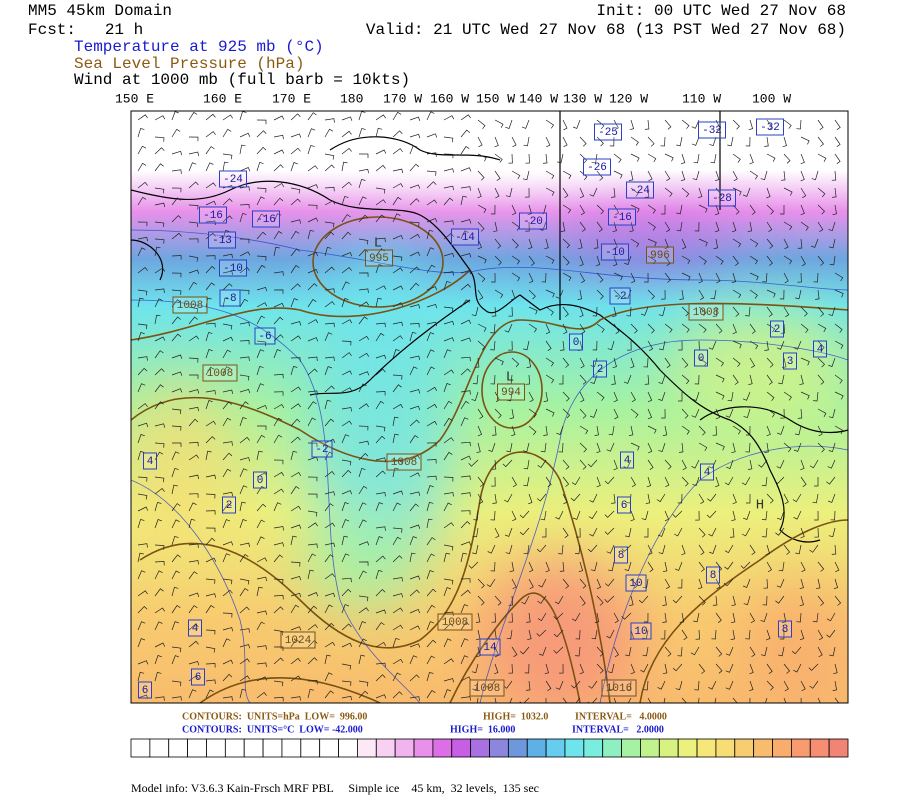  I want to click on pressure-label: 1016, so click(619, 689).